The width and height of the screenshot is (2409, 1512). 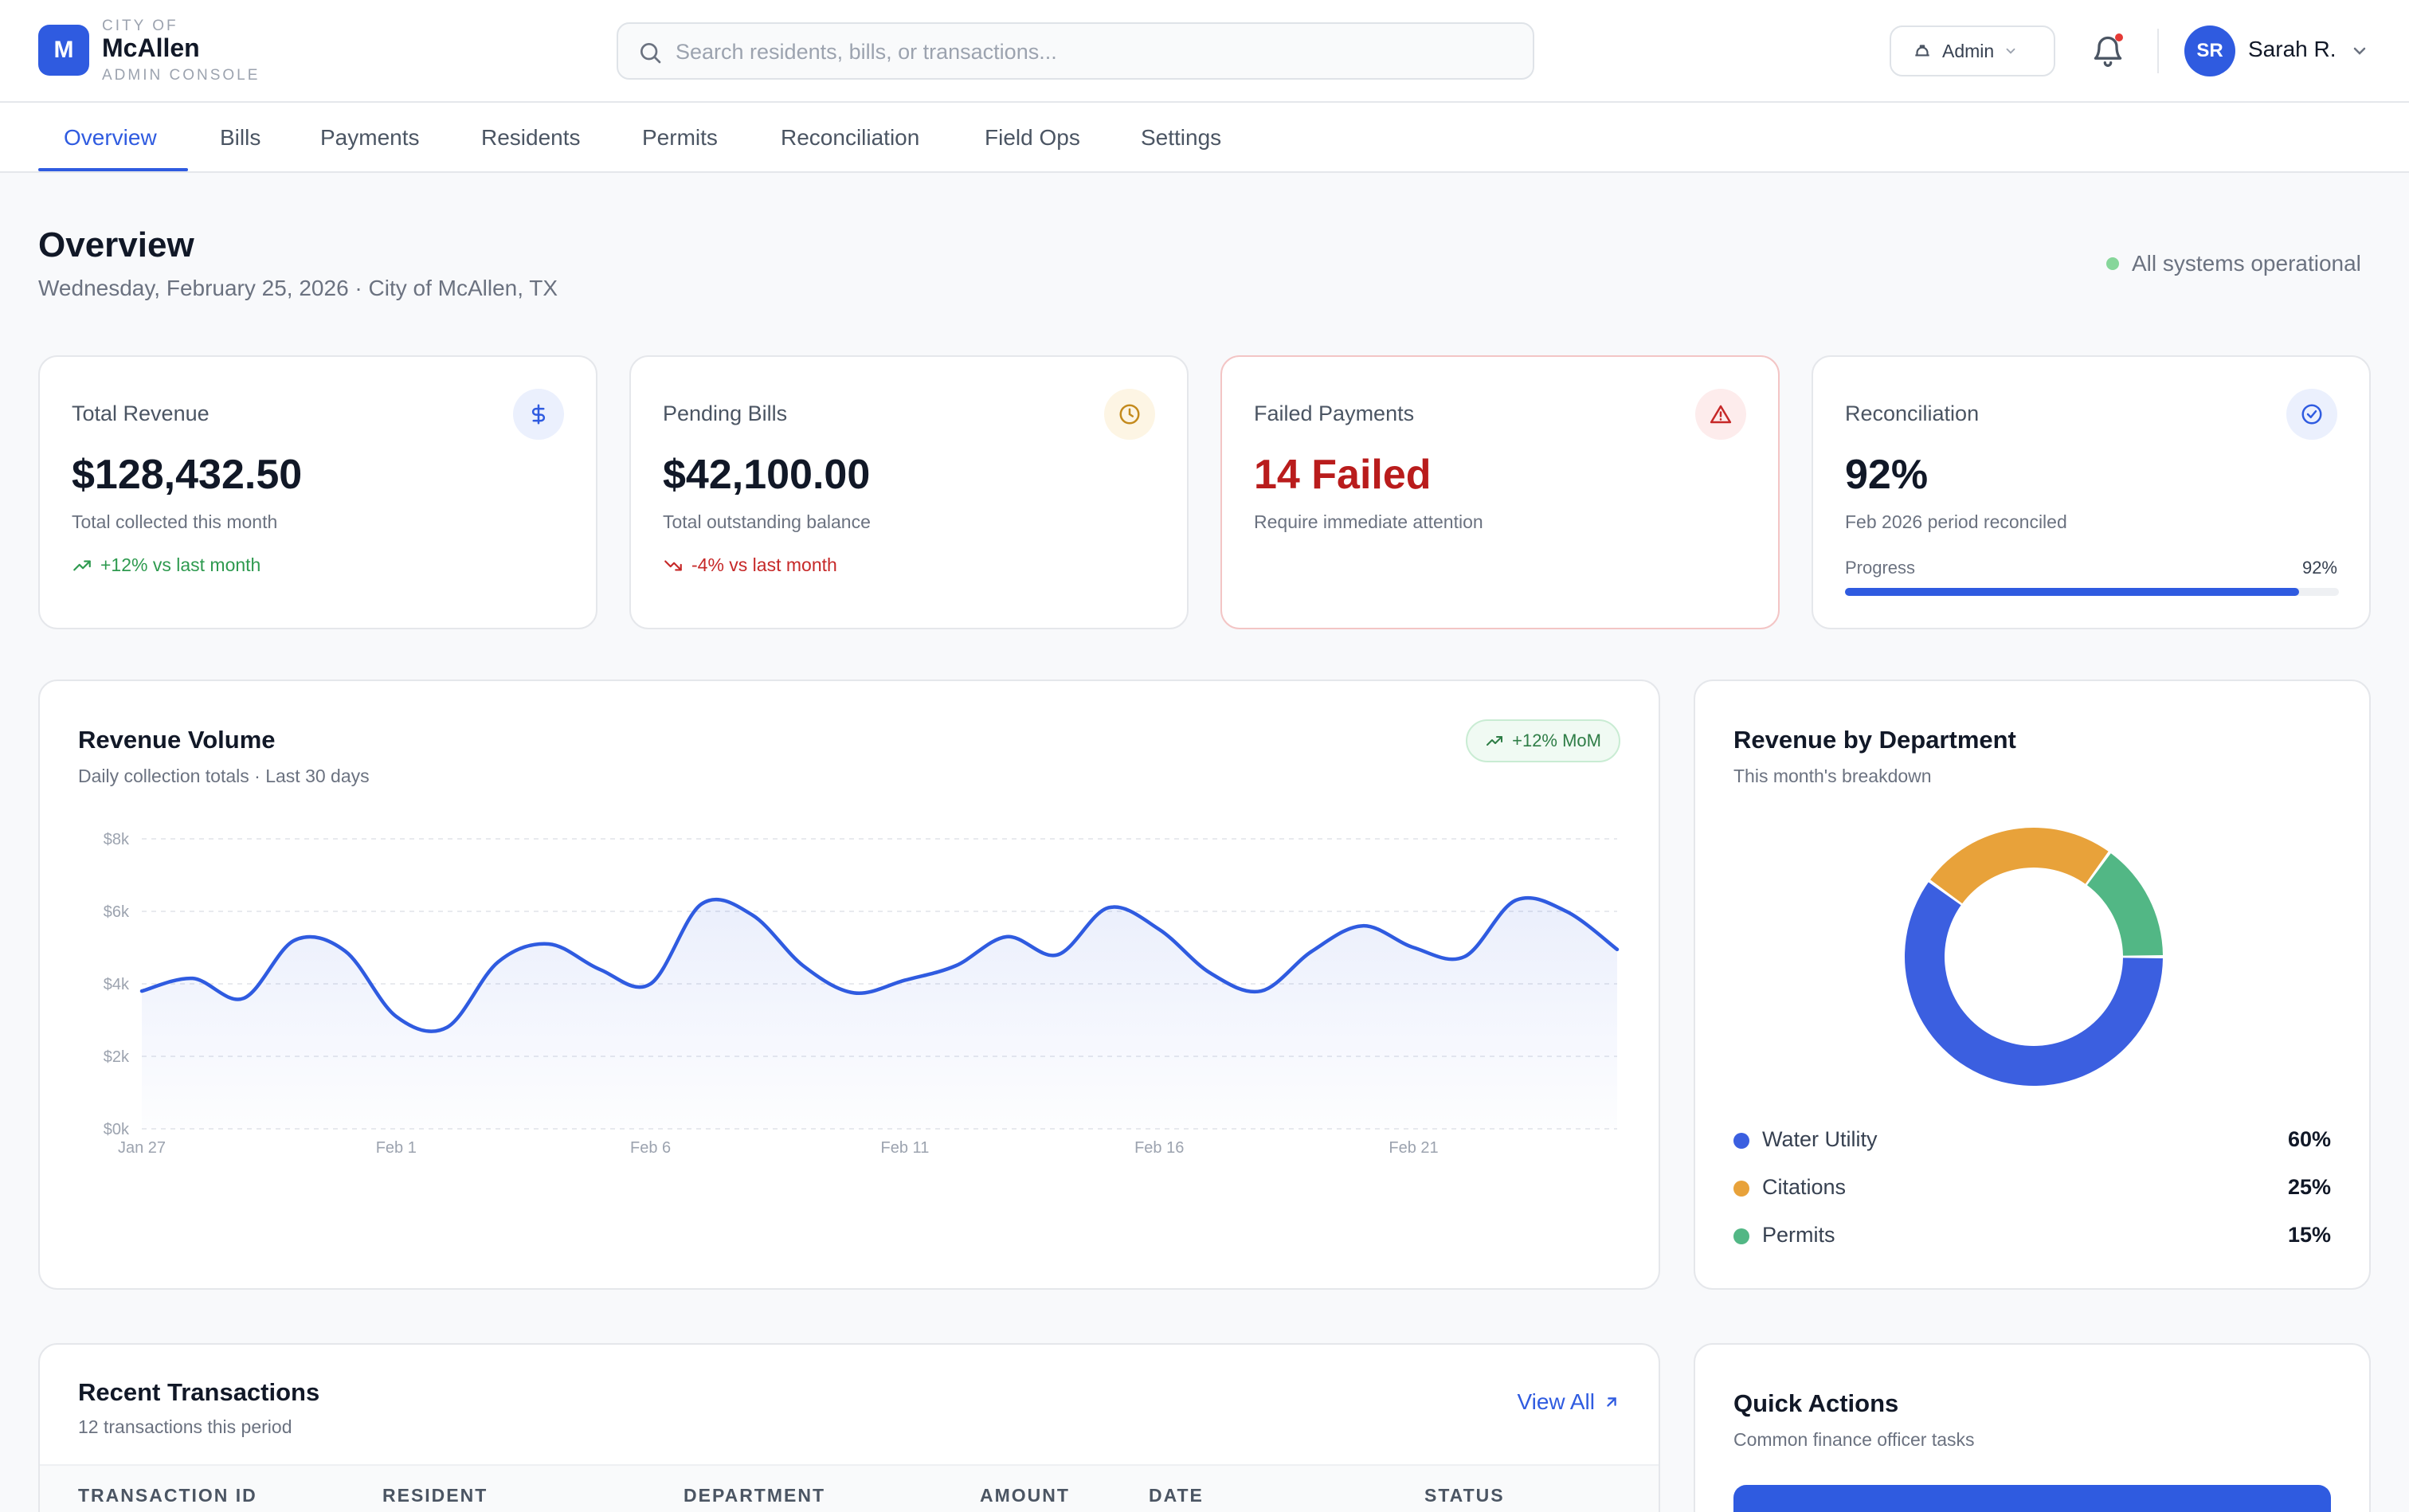 I want to click on kpi-value: $42,100.00, so click(x=767, y=475).